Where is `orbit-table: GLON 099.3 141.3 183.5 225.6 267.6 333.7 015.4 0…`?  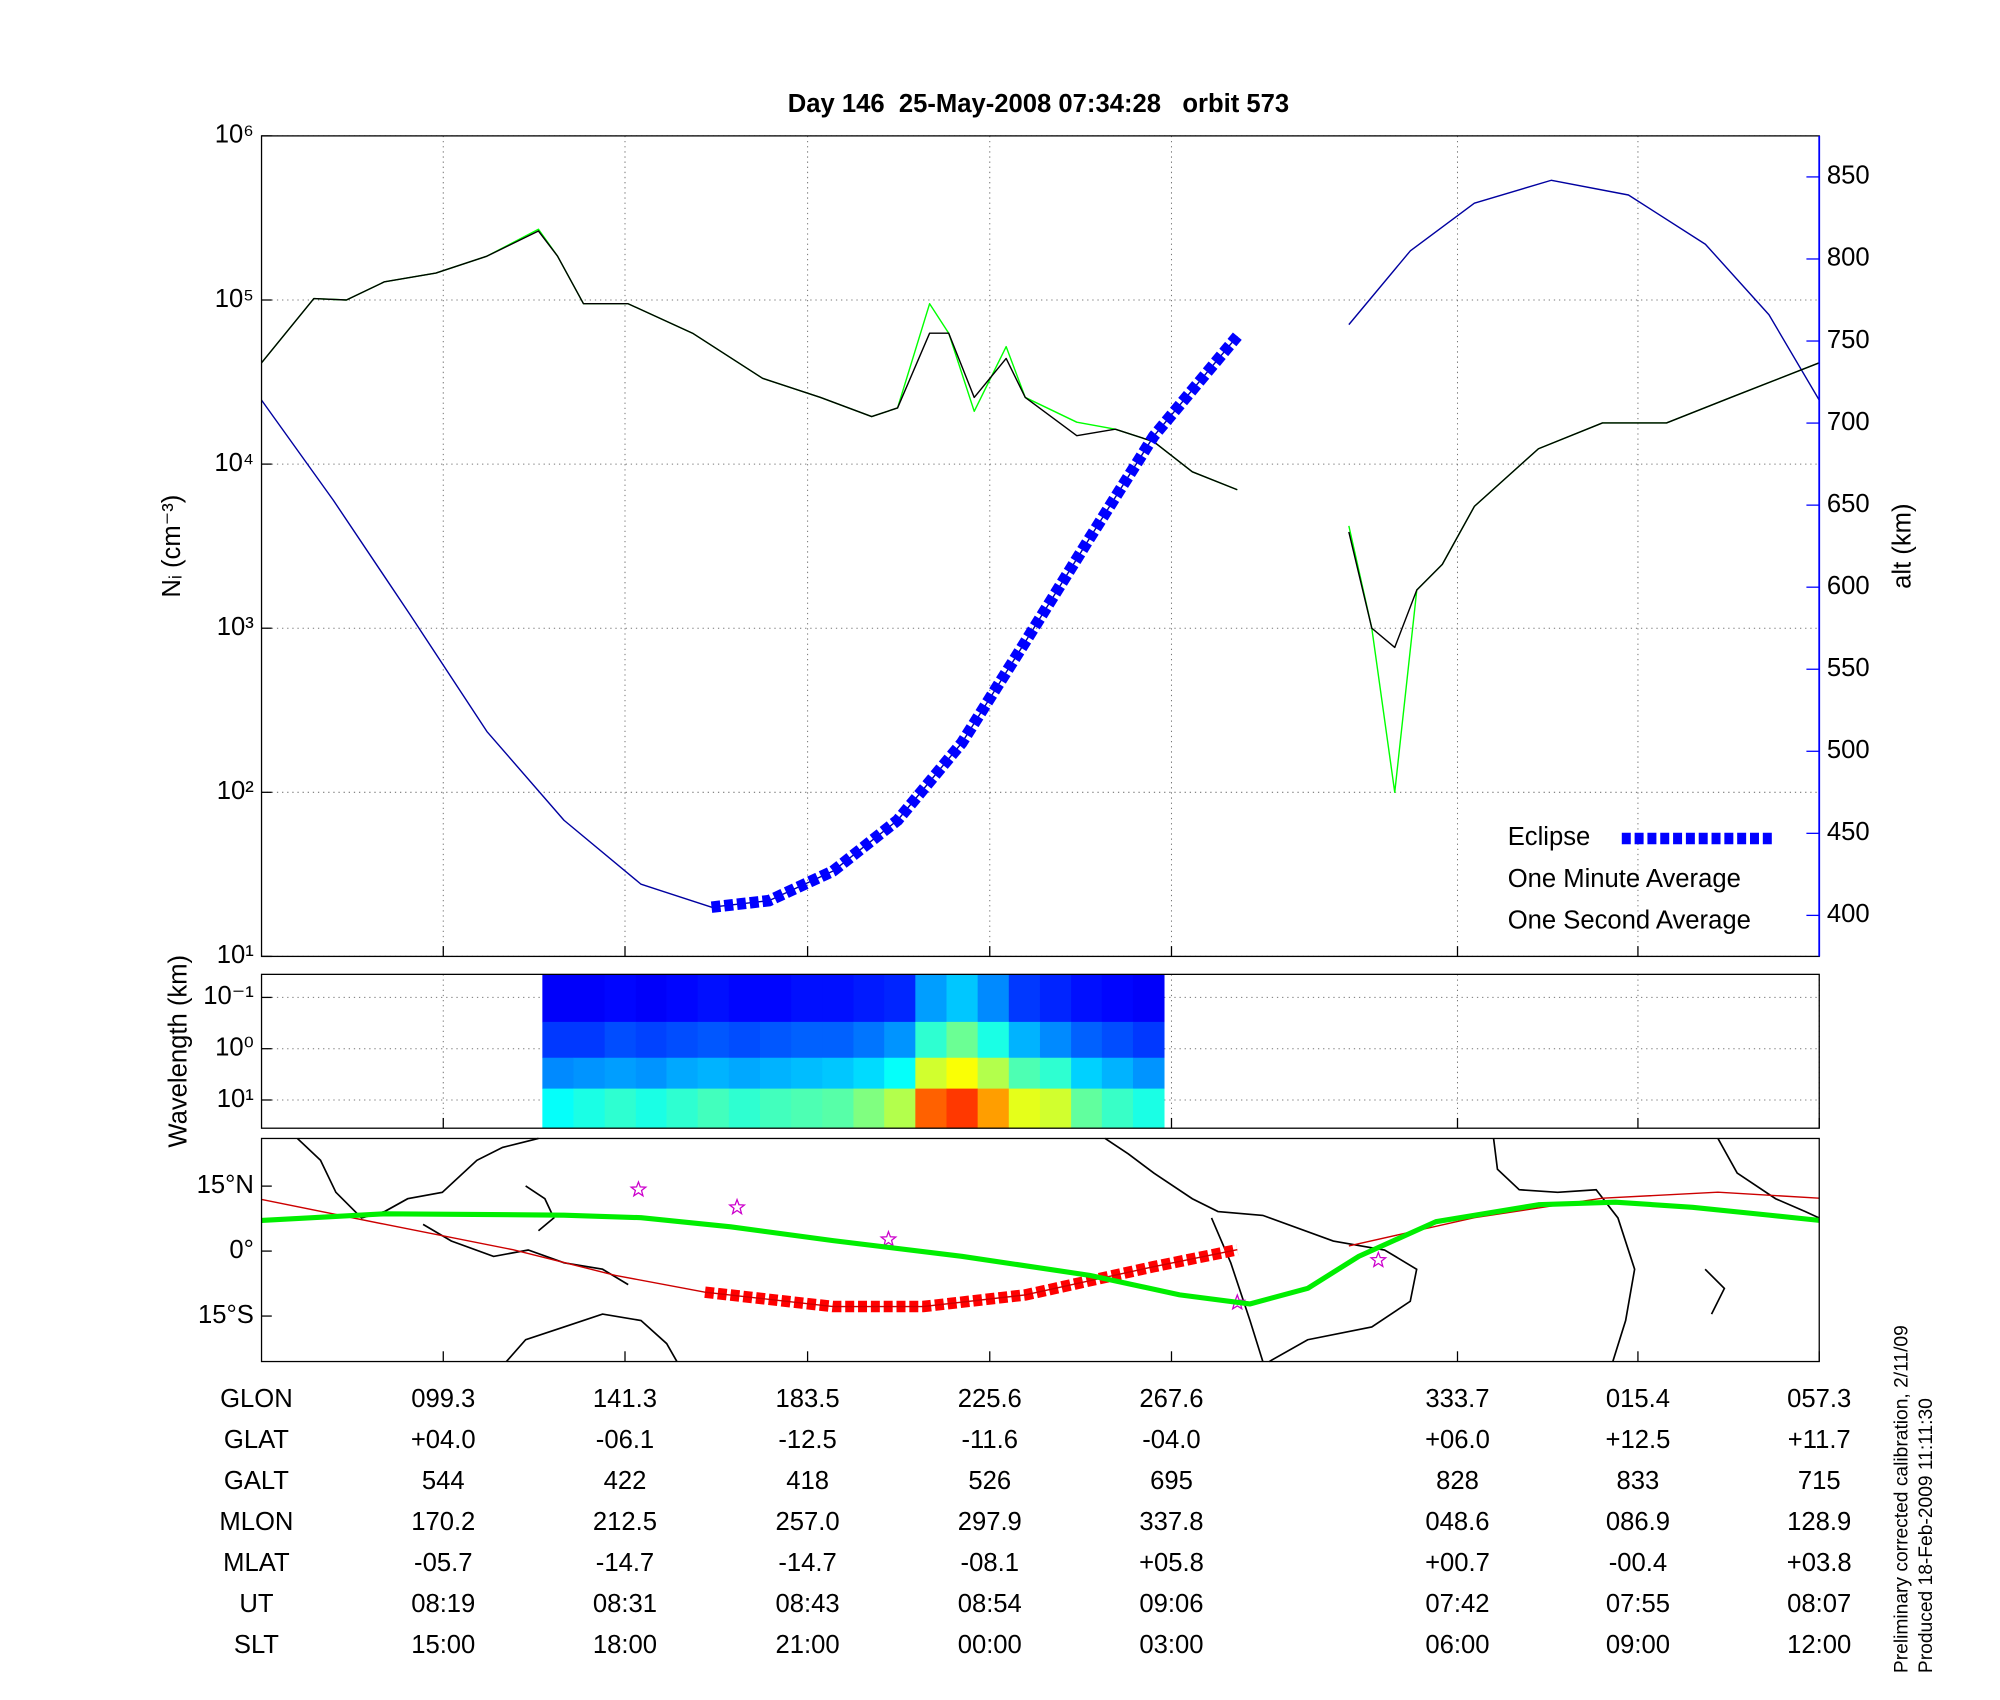
orbit-table: GLON 099.3 141.3 183.5 225.6 267.6 333.7 015.4 0… is located at coordinates (1035, 1522).